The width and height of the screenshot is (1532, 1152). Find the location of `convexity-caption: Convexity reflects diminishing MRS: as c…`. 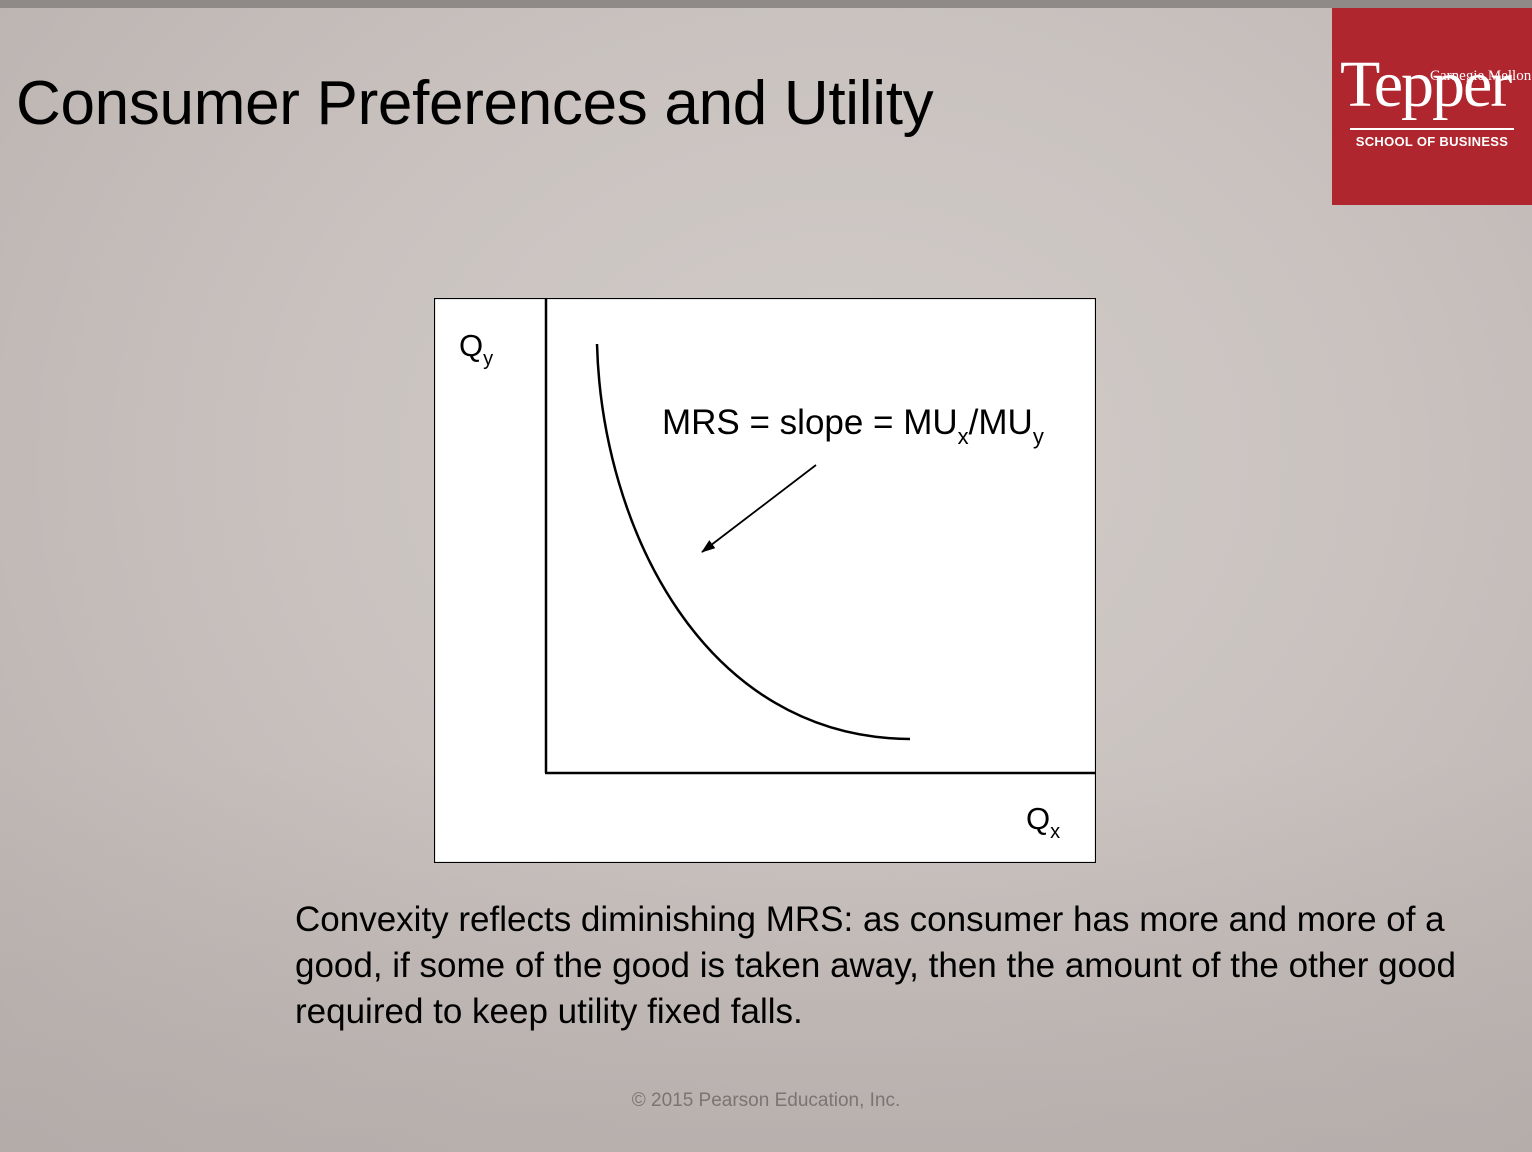

convexity-caption: Convexity reflects diminishing MRS: as c… is located at coordinates (875, 965).